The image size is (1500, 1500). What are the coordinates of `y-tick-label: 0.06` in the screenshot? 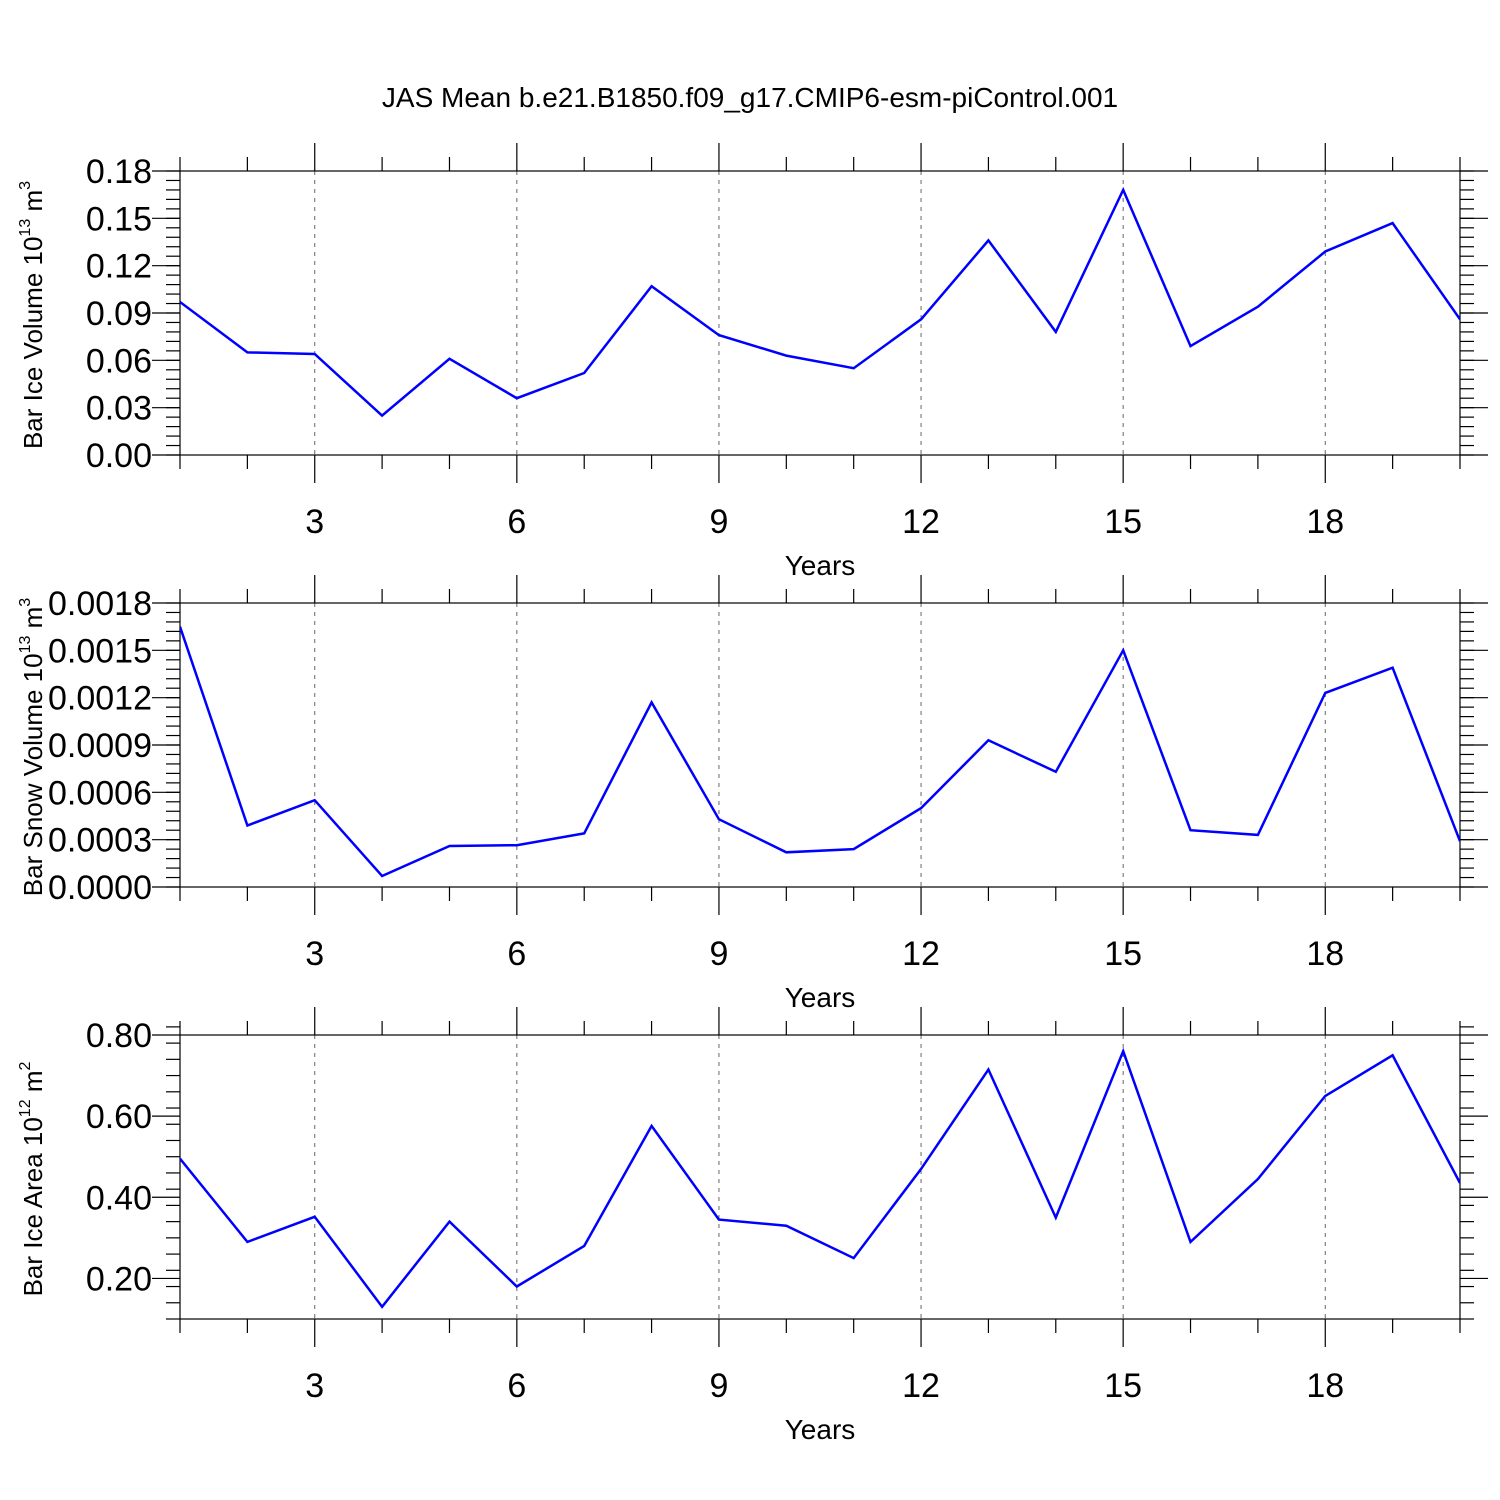 It's located at (119, 361).